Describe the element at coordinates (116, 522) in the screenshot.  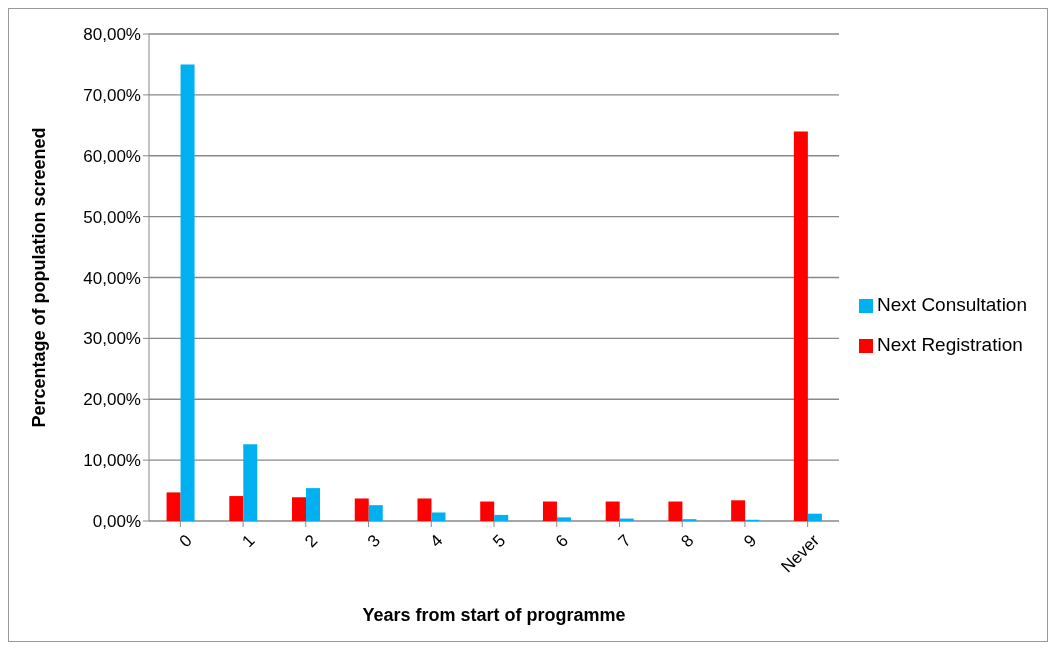
I see `y-tick-label: 0,00%` at that location.